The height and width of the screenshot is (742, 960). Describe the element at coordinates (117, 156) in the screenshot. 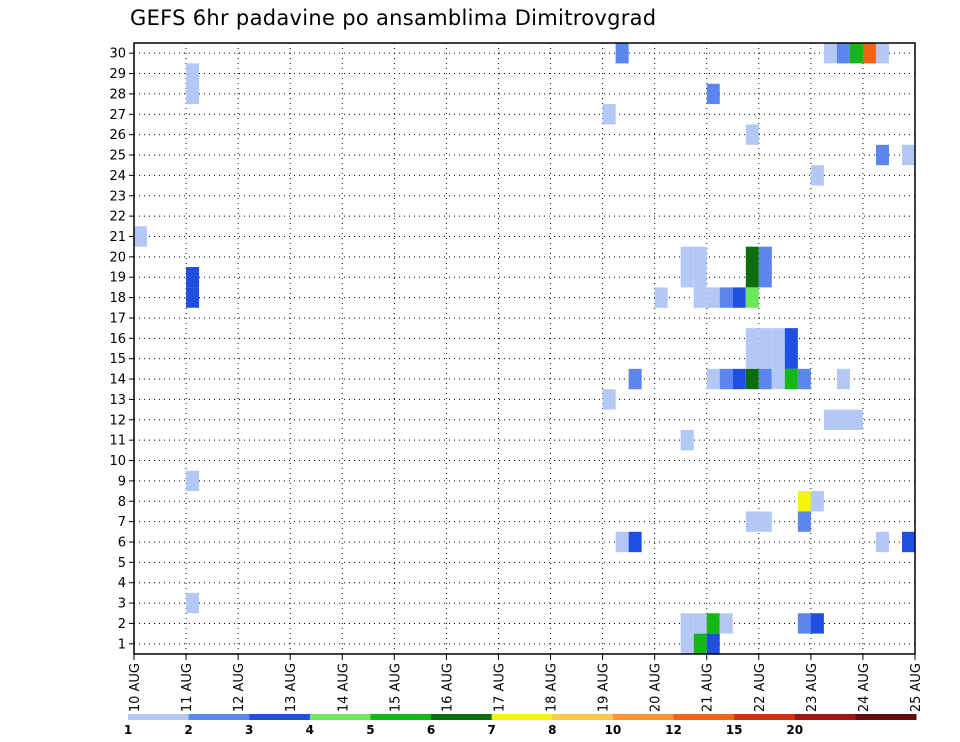

I see `y-tick-label: 25` at that location.